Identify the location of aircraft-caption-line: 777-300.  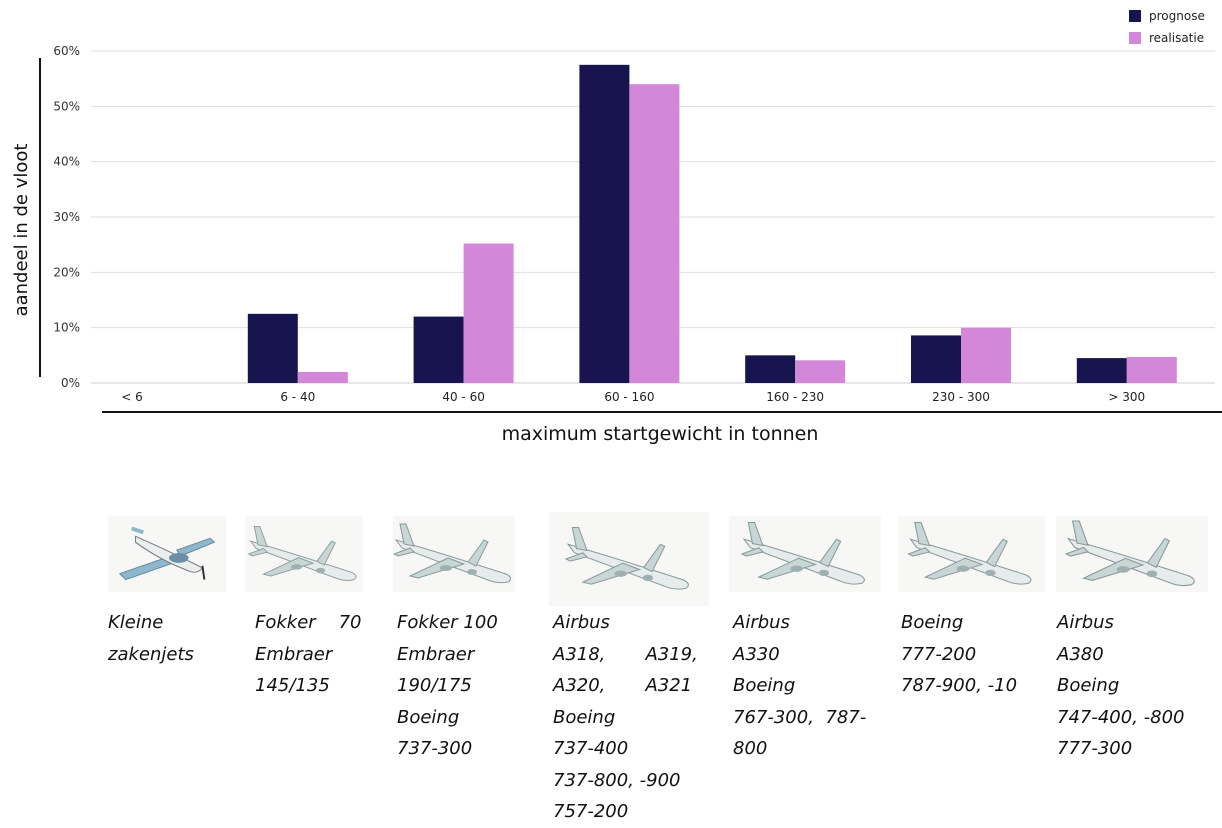
(1095, 748).